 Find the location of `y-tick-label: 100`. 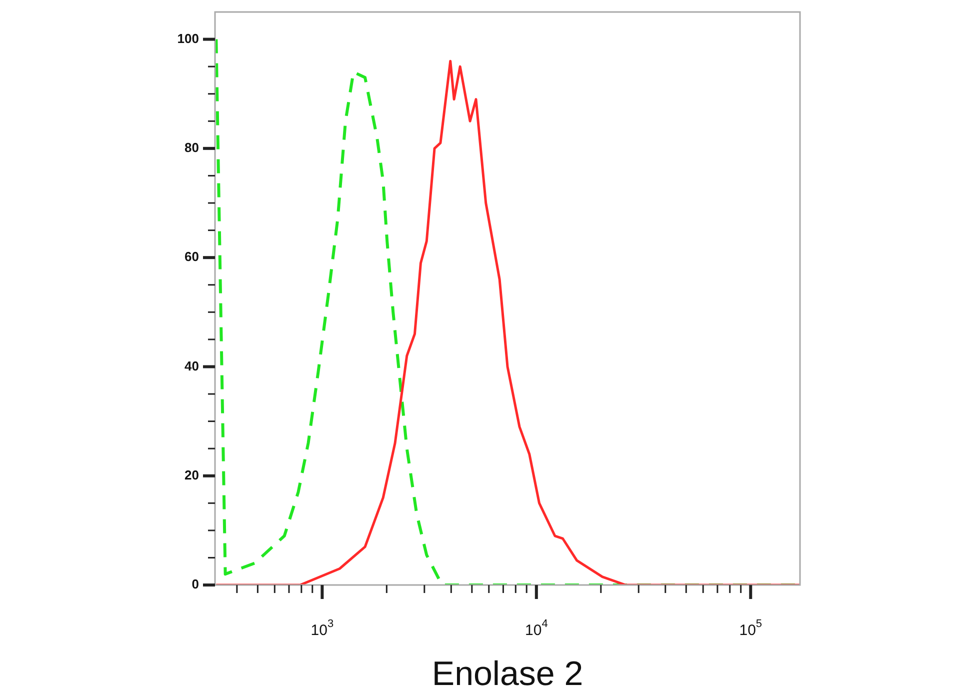

y-tick-label: 100 is located at coordinates (188, 38).